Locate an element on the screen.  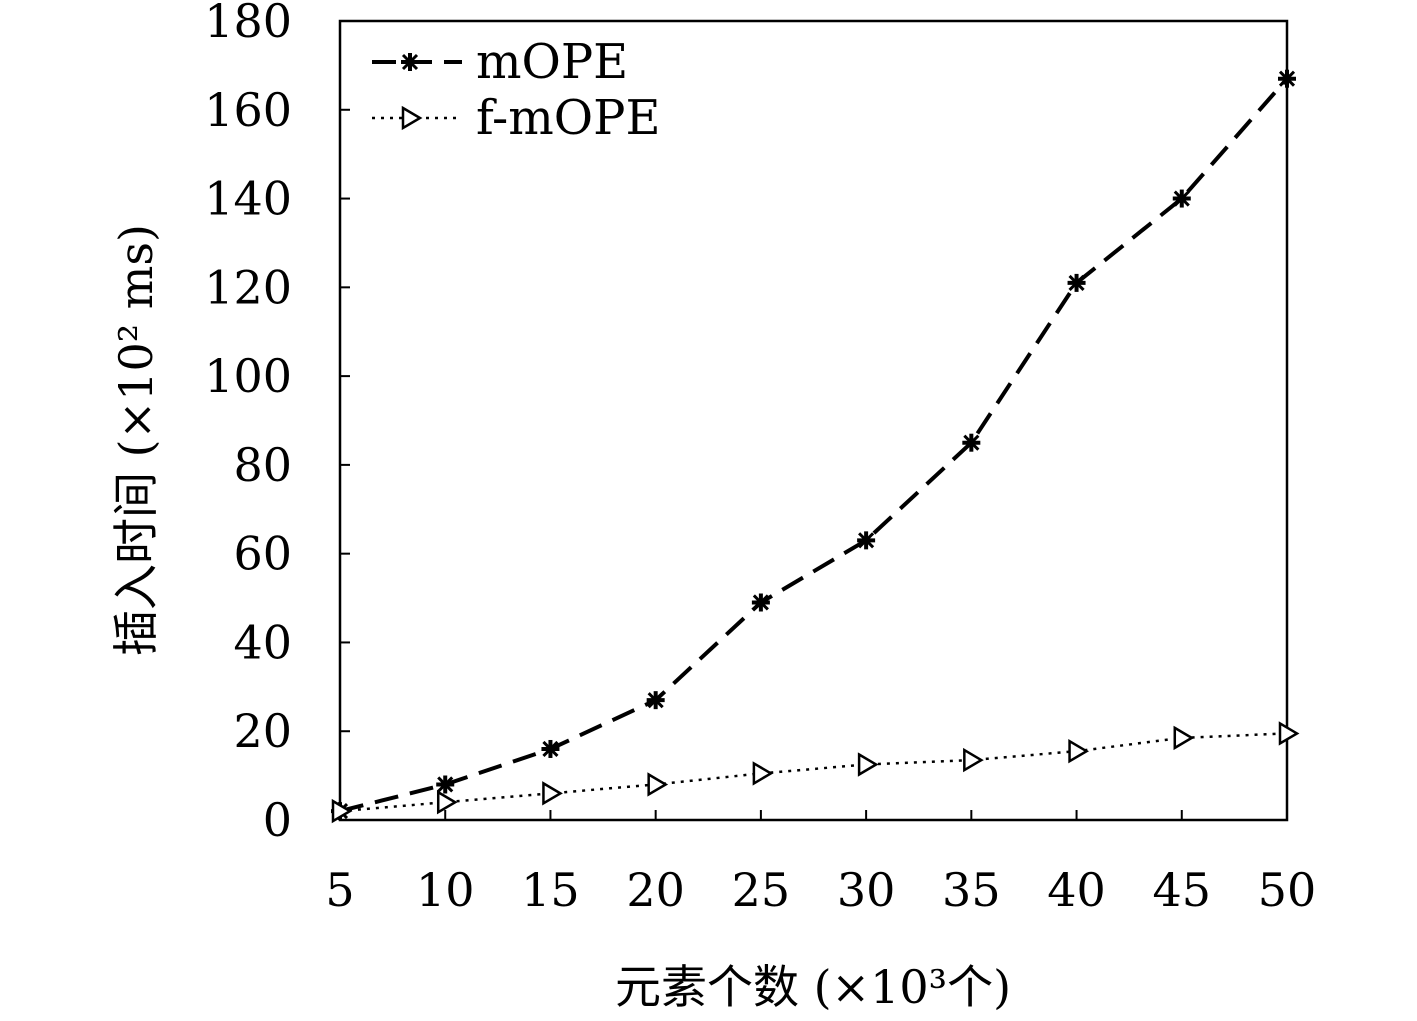
y-tick-label: 140 is located at coordinates (248, 199).